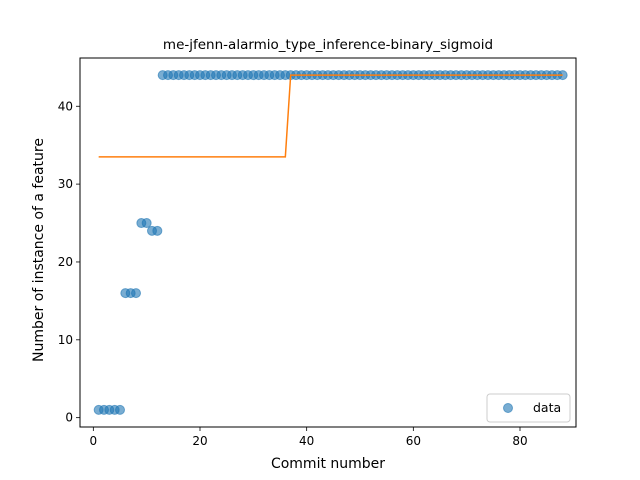 The image size is (640, 480). Describe the element at coordinates (199, 441) in the screenshot. I see `x-tick-label: 20` at that location.